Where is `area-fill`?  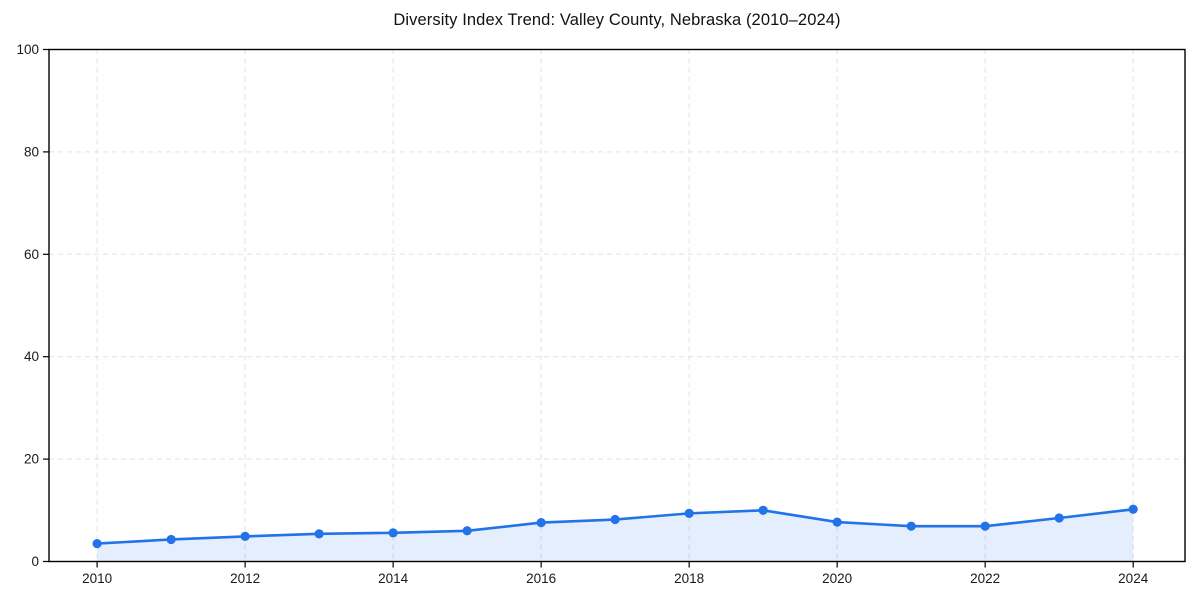
area-fill is located at coordinates (615, 535).